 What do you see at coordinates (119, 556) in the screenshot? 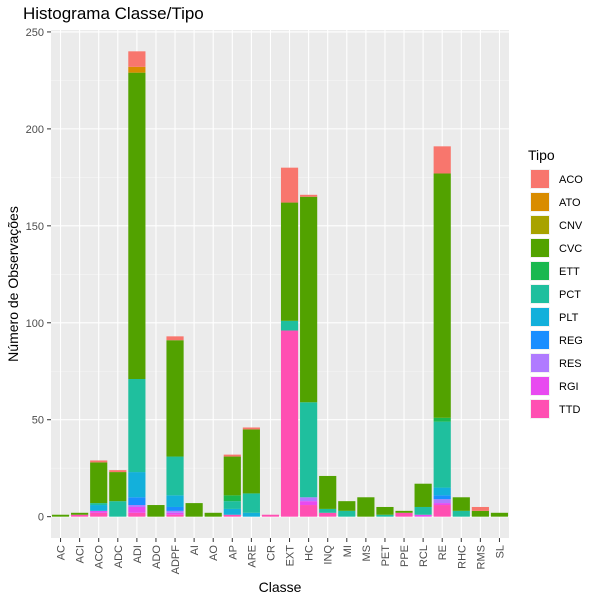
I see `x-tick-label: ADC` at bounding box center [119, 556].